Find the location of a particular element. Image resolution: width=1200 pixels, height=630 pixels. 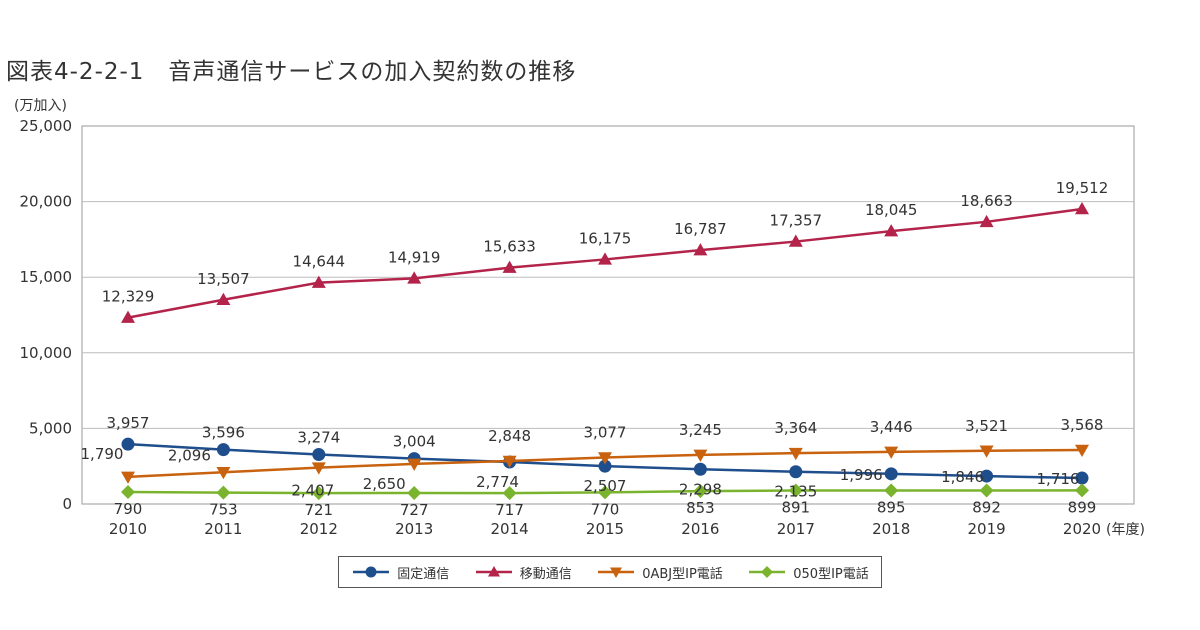

data-label: 3,596 is located at coordinates (223, 433).